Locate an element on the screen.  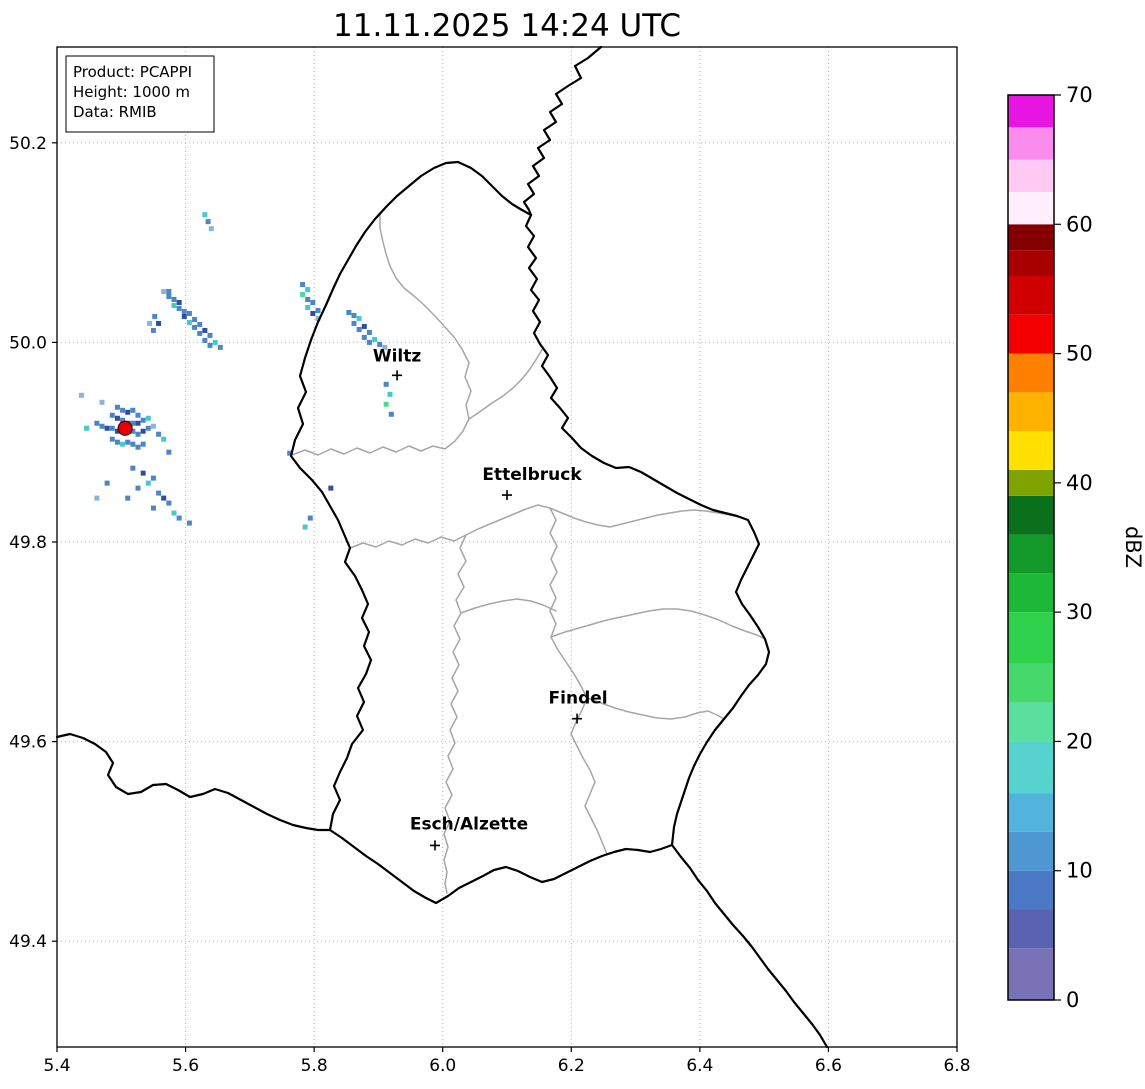
luxembourg-east-border is located at coordinates (647, 530).